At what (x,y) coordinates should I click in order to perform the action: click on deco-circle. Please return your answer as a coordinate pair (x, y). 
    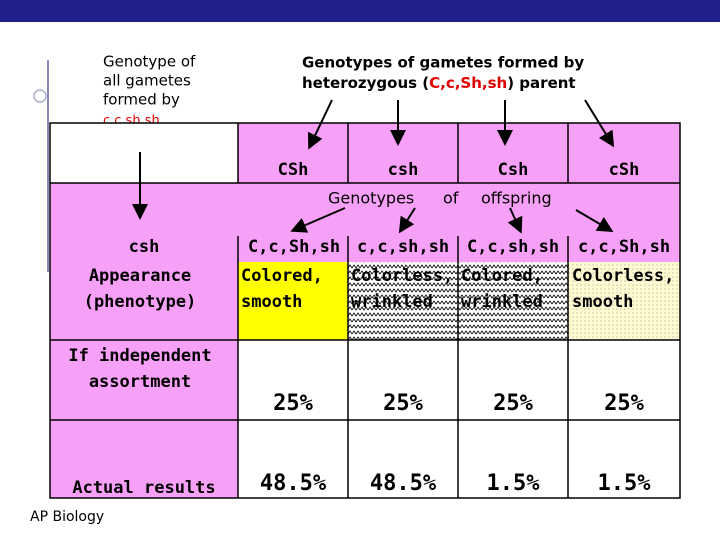
    Looking at the image, I should click on (40, 96).